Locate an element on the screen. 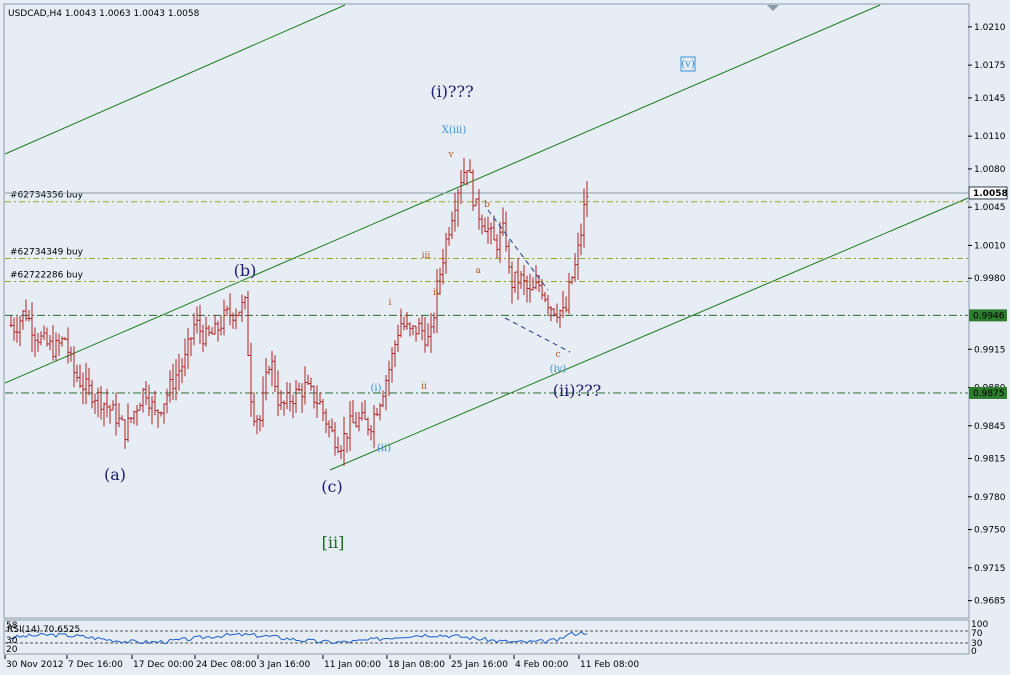 The height and width of the screenshot is (675, 1010). x-tick-label: 17 Dec 00:00 is located at coordinates (163, 665).